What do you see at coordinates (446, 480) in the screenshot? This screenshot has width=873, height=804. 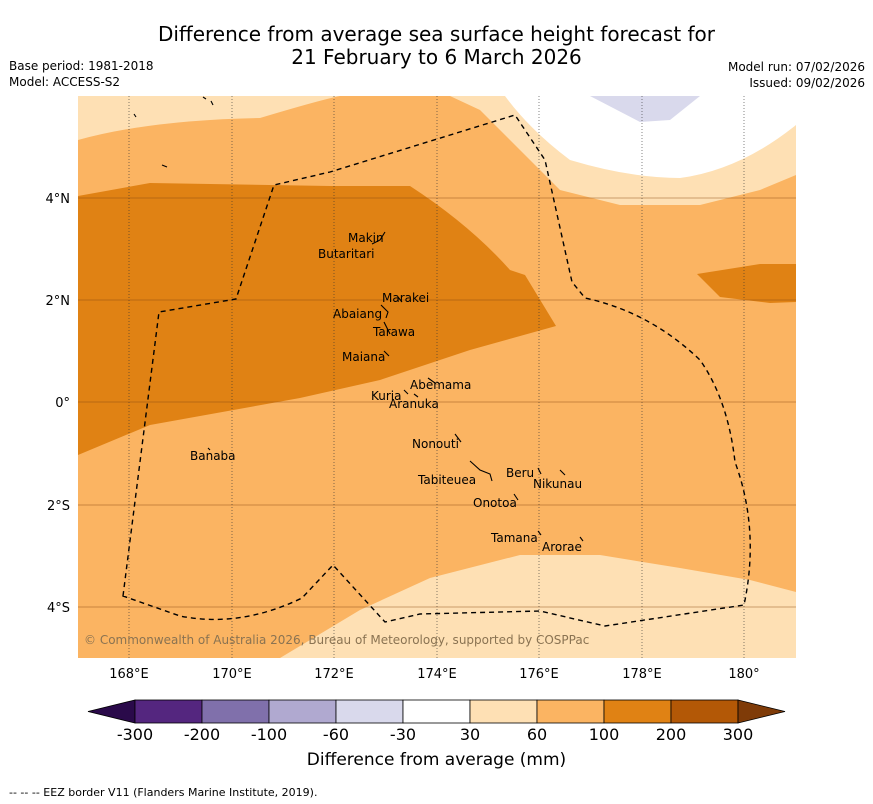 I see `place-tabiteuea: Tabiteuea` at bounding box center [446, 480].